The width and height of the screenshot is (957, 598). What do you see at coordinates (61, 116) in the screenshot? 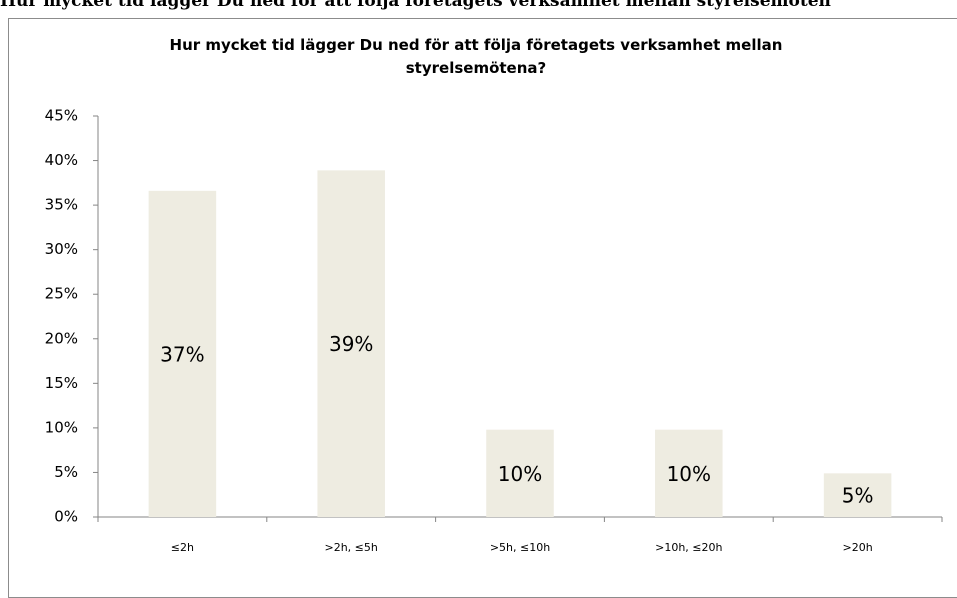
I see `y-tick-label: 45%` at bounding box center [61, 116].